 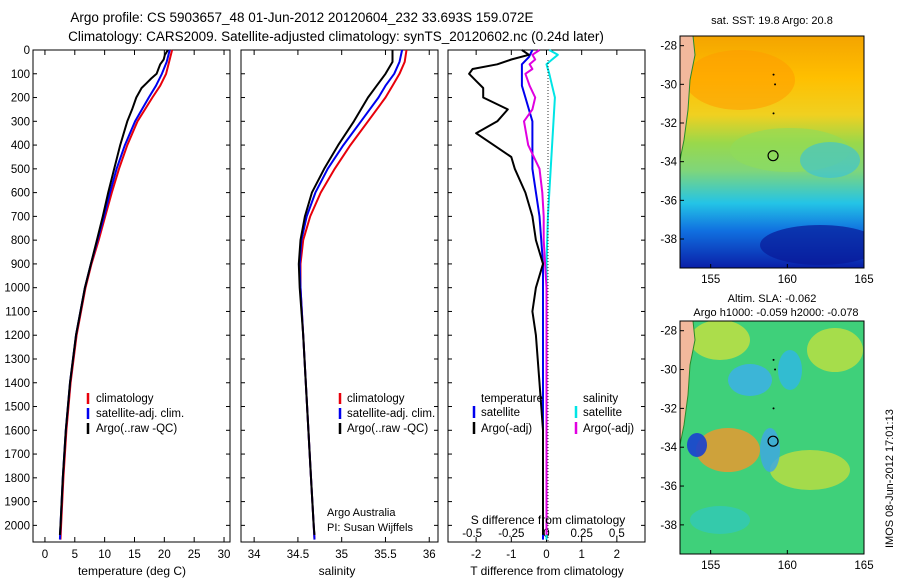 I want to click on y-tick-label: 0, so click(x=27, y=51).